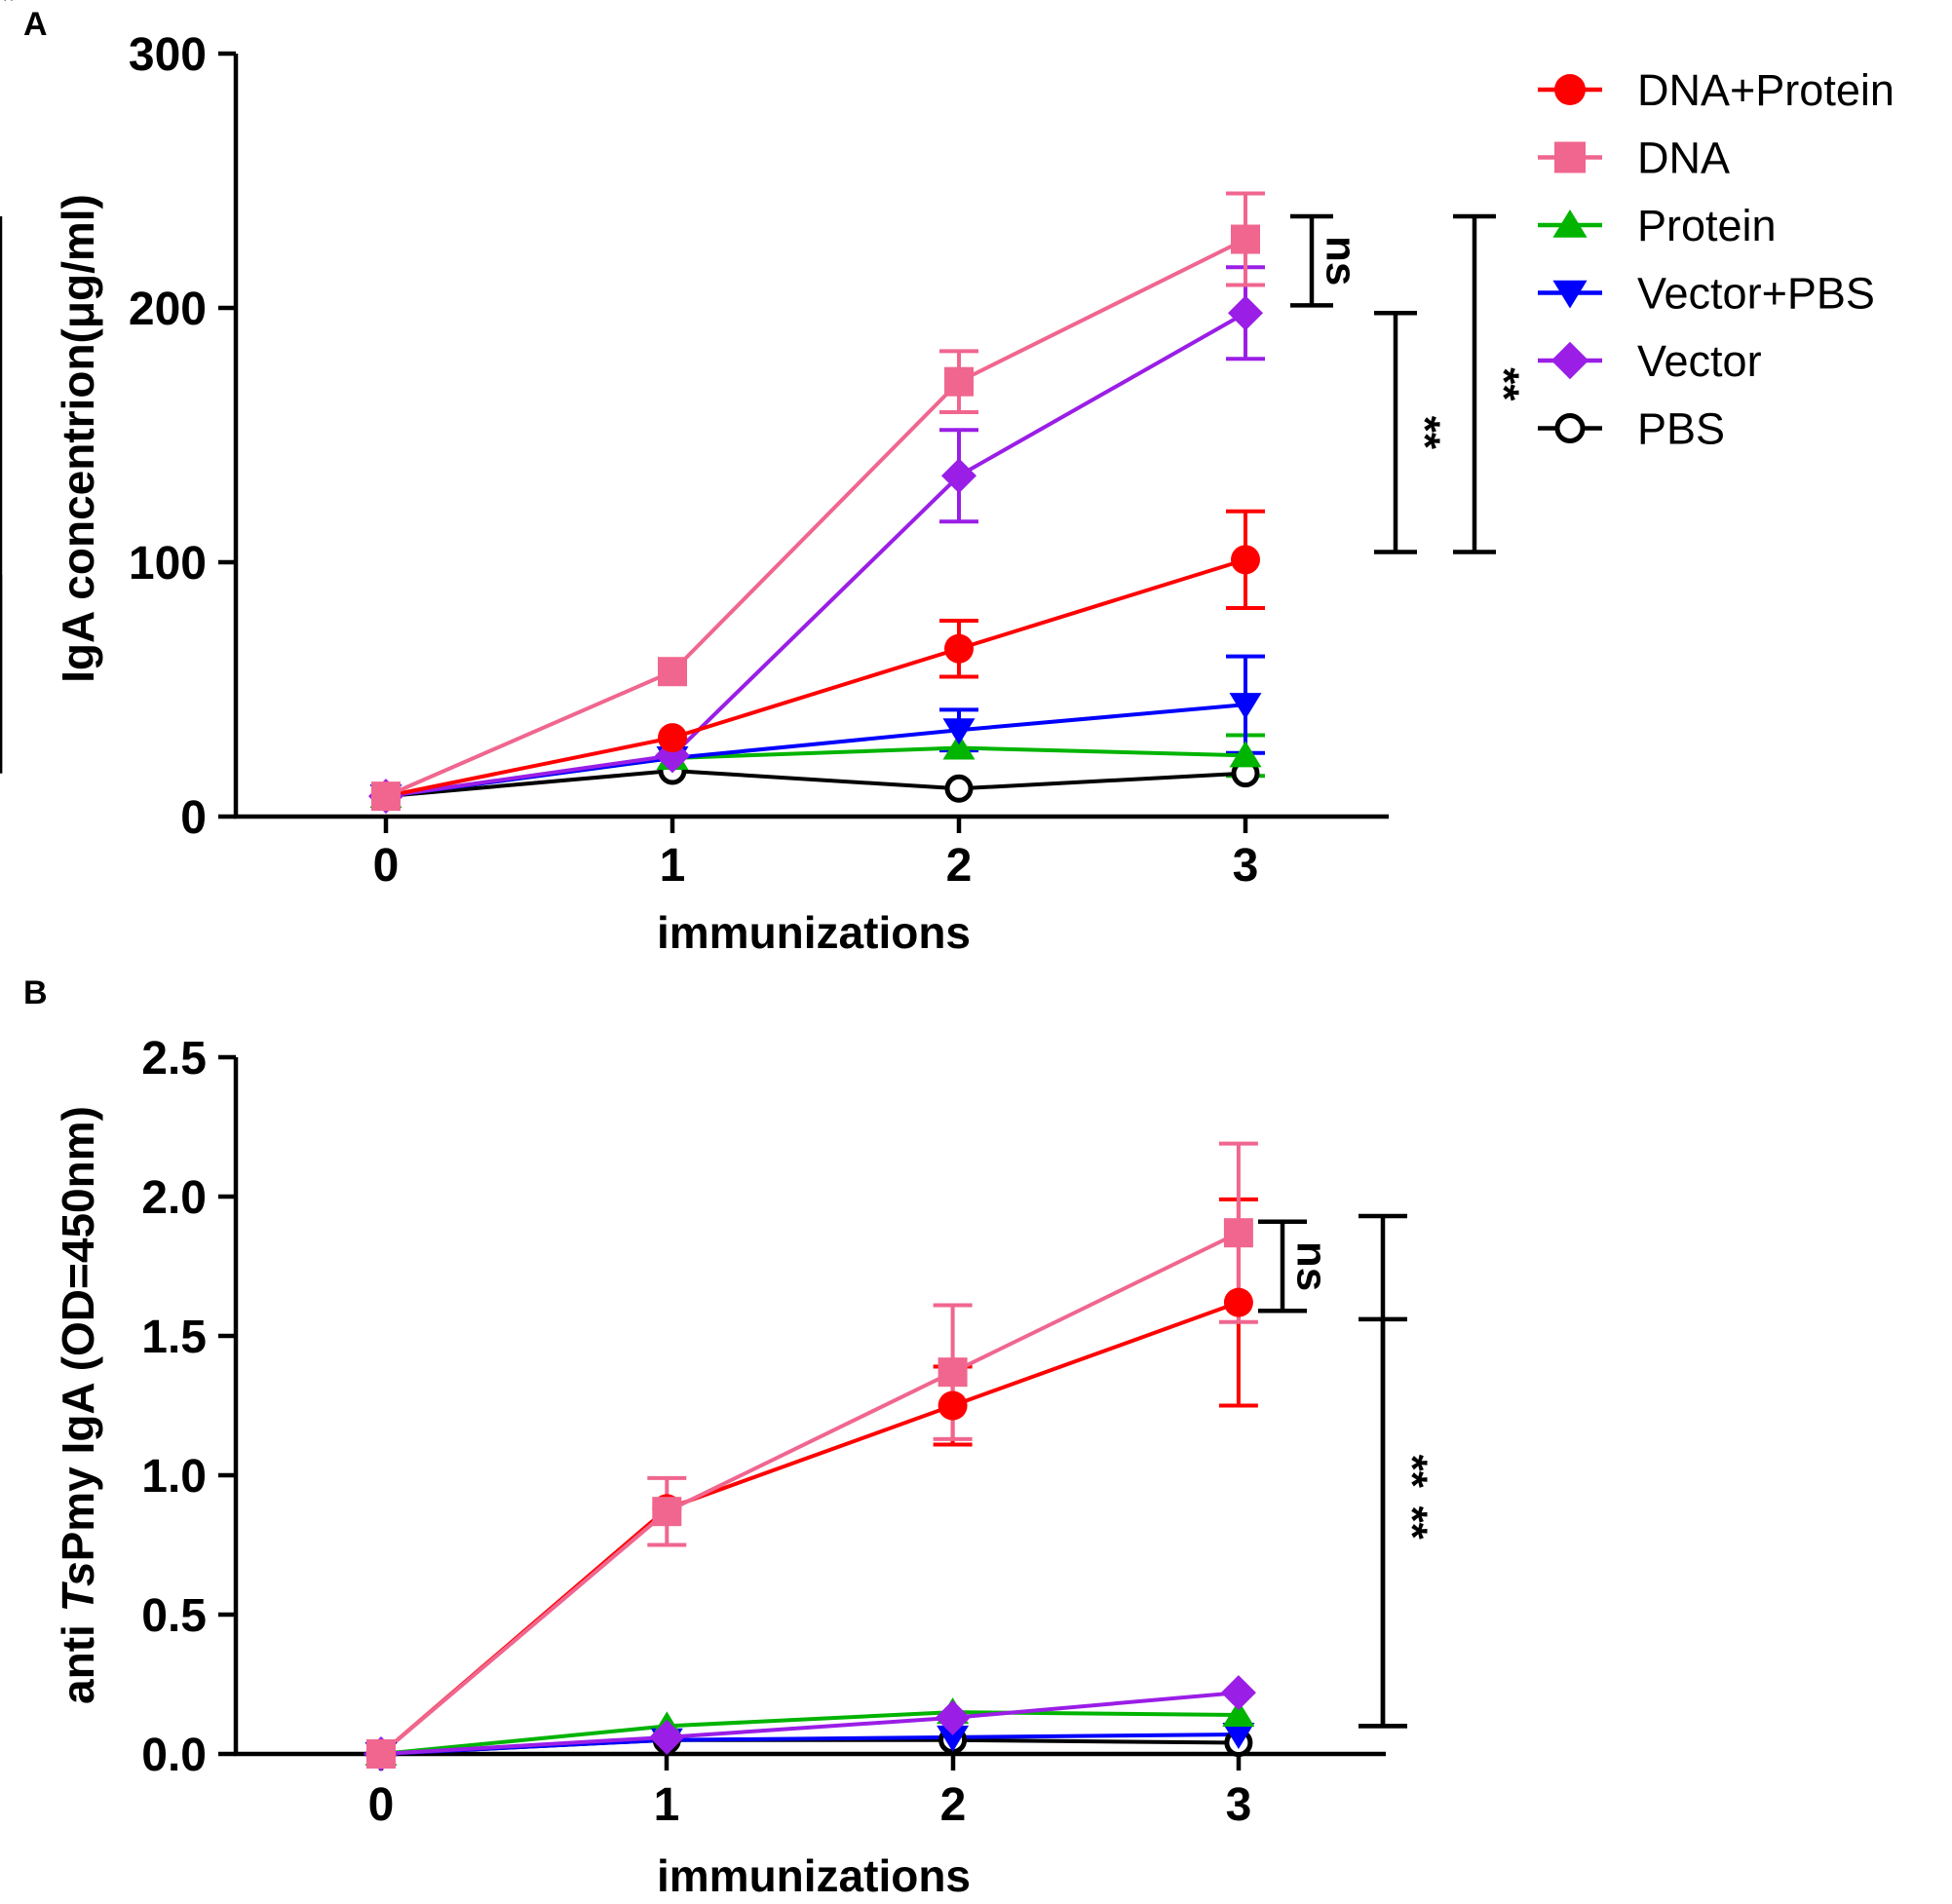  Describe the element at coordinates (1102, 594) in the screenshot. I see `panel-a-errorbars-dna-protein` at that location.